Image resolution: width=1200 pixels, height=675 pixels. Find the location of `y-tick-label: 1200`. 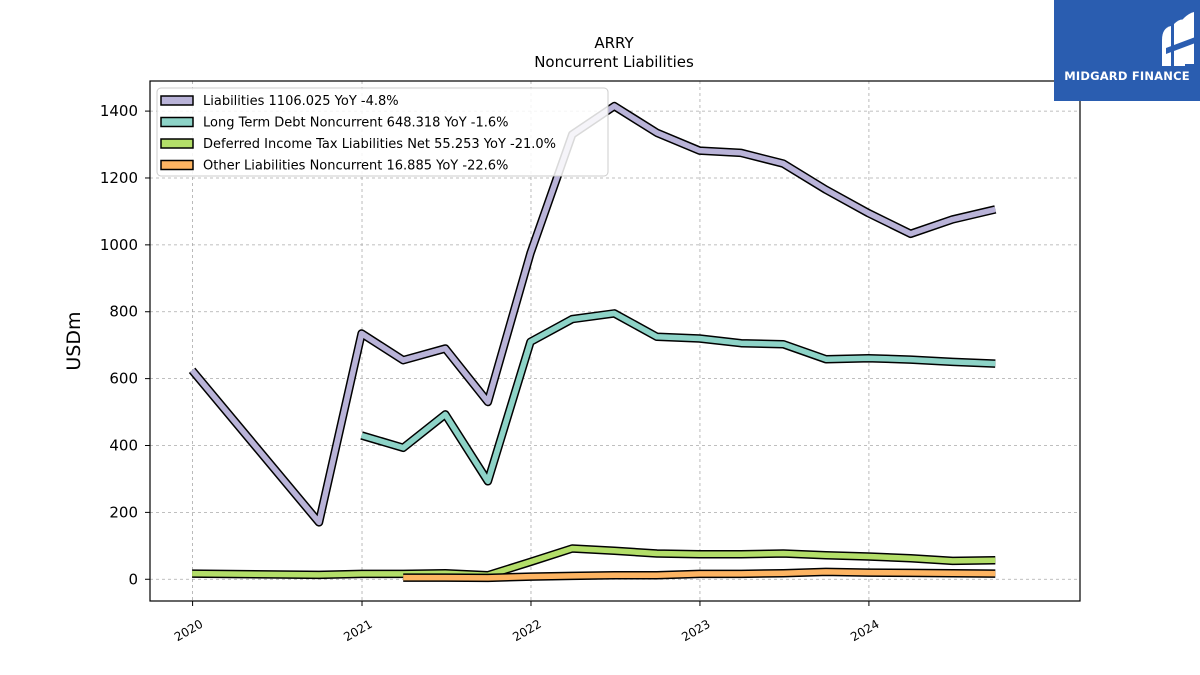

y-tick-label: 1200 is located at coordinates (119, 178).